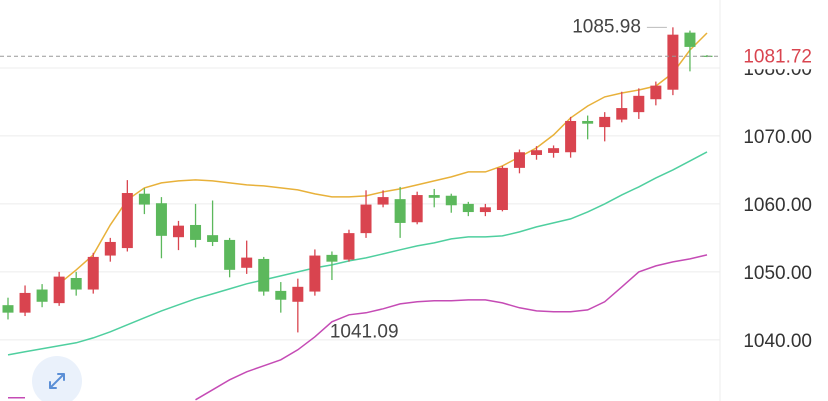 The image size is (828, 401). What do you see at coordinates (777, 205) in the screenshot?
I see `y-tick-label: 1060.00` at bounding box center [777, 205].